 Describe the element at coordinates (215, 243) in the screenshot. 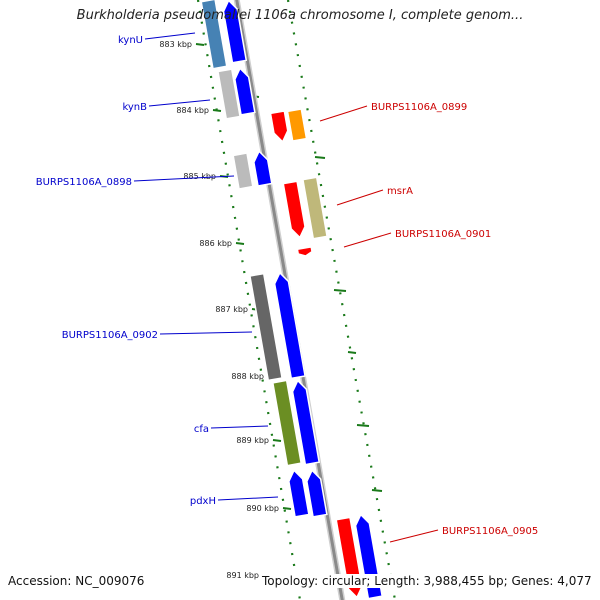

I see `tick-label: 886 kbp` at that location.